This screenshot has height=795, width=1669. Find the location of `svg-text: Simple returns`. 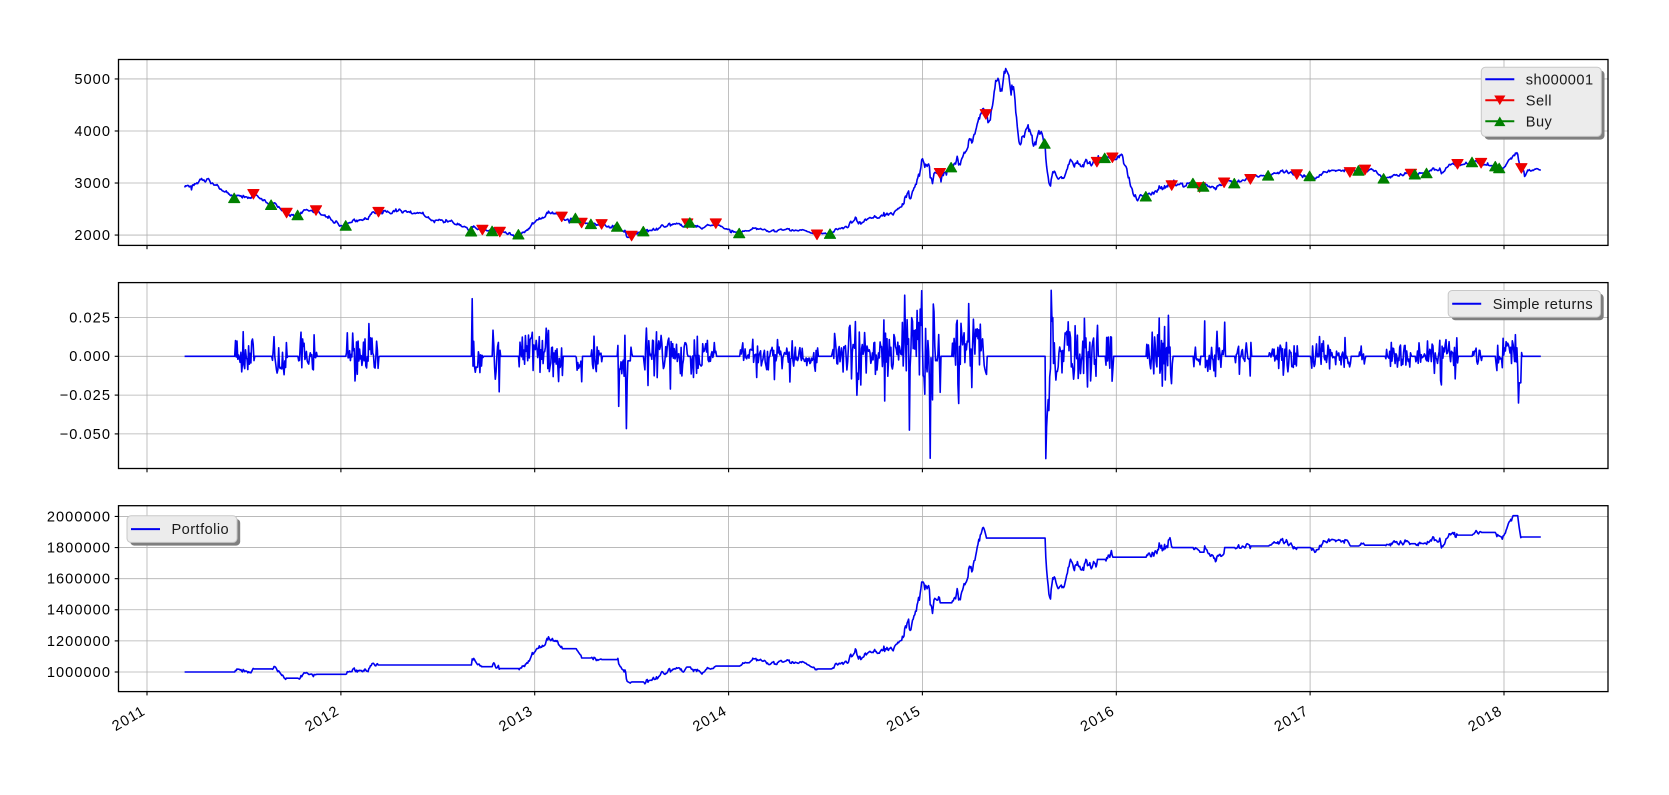

svg-text: Simple returns is located at coordinates (1543, 305).